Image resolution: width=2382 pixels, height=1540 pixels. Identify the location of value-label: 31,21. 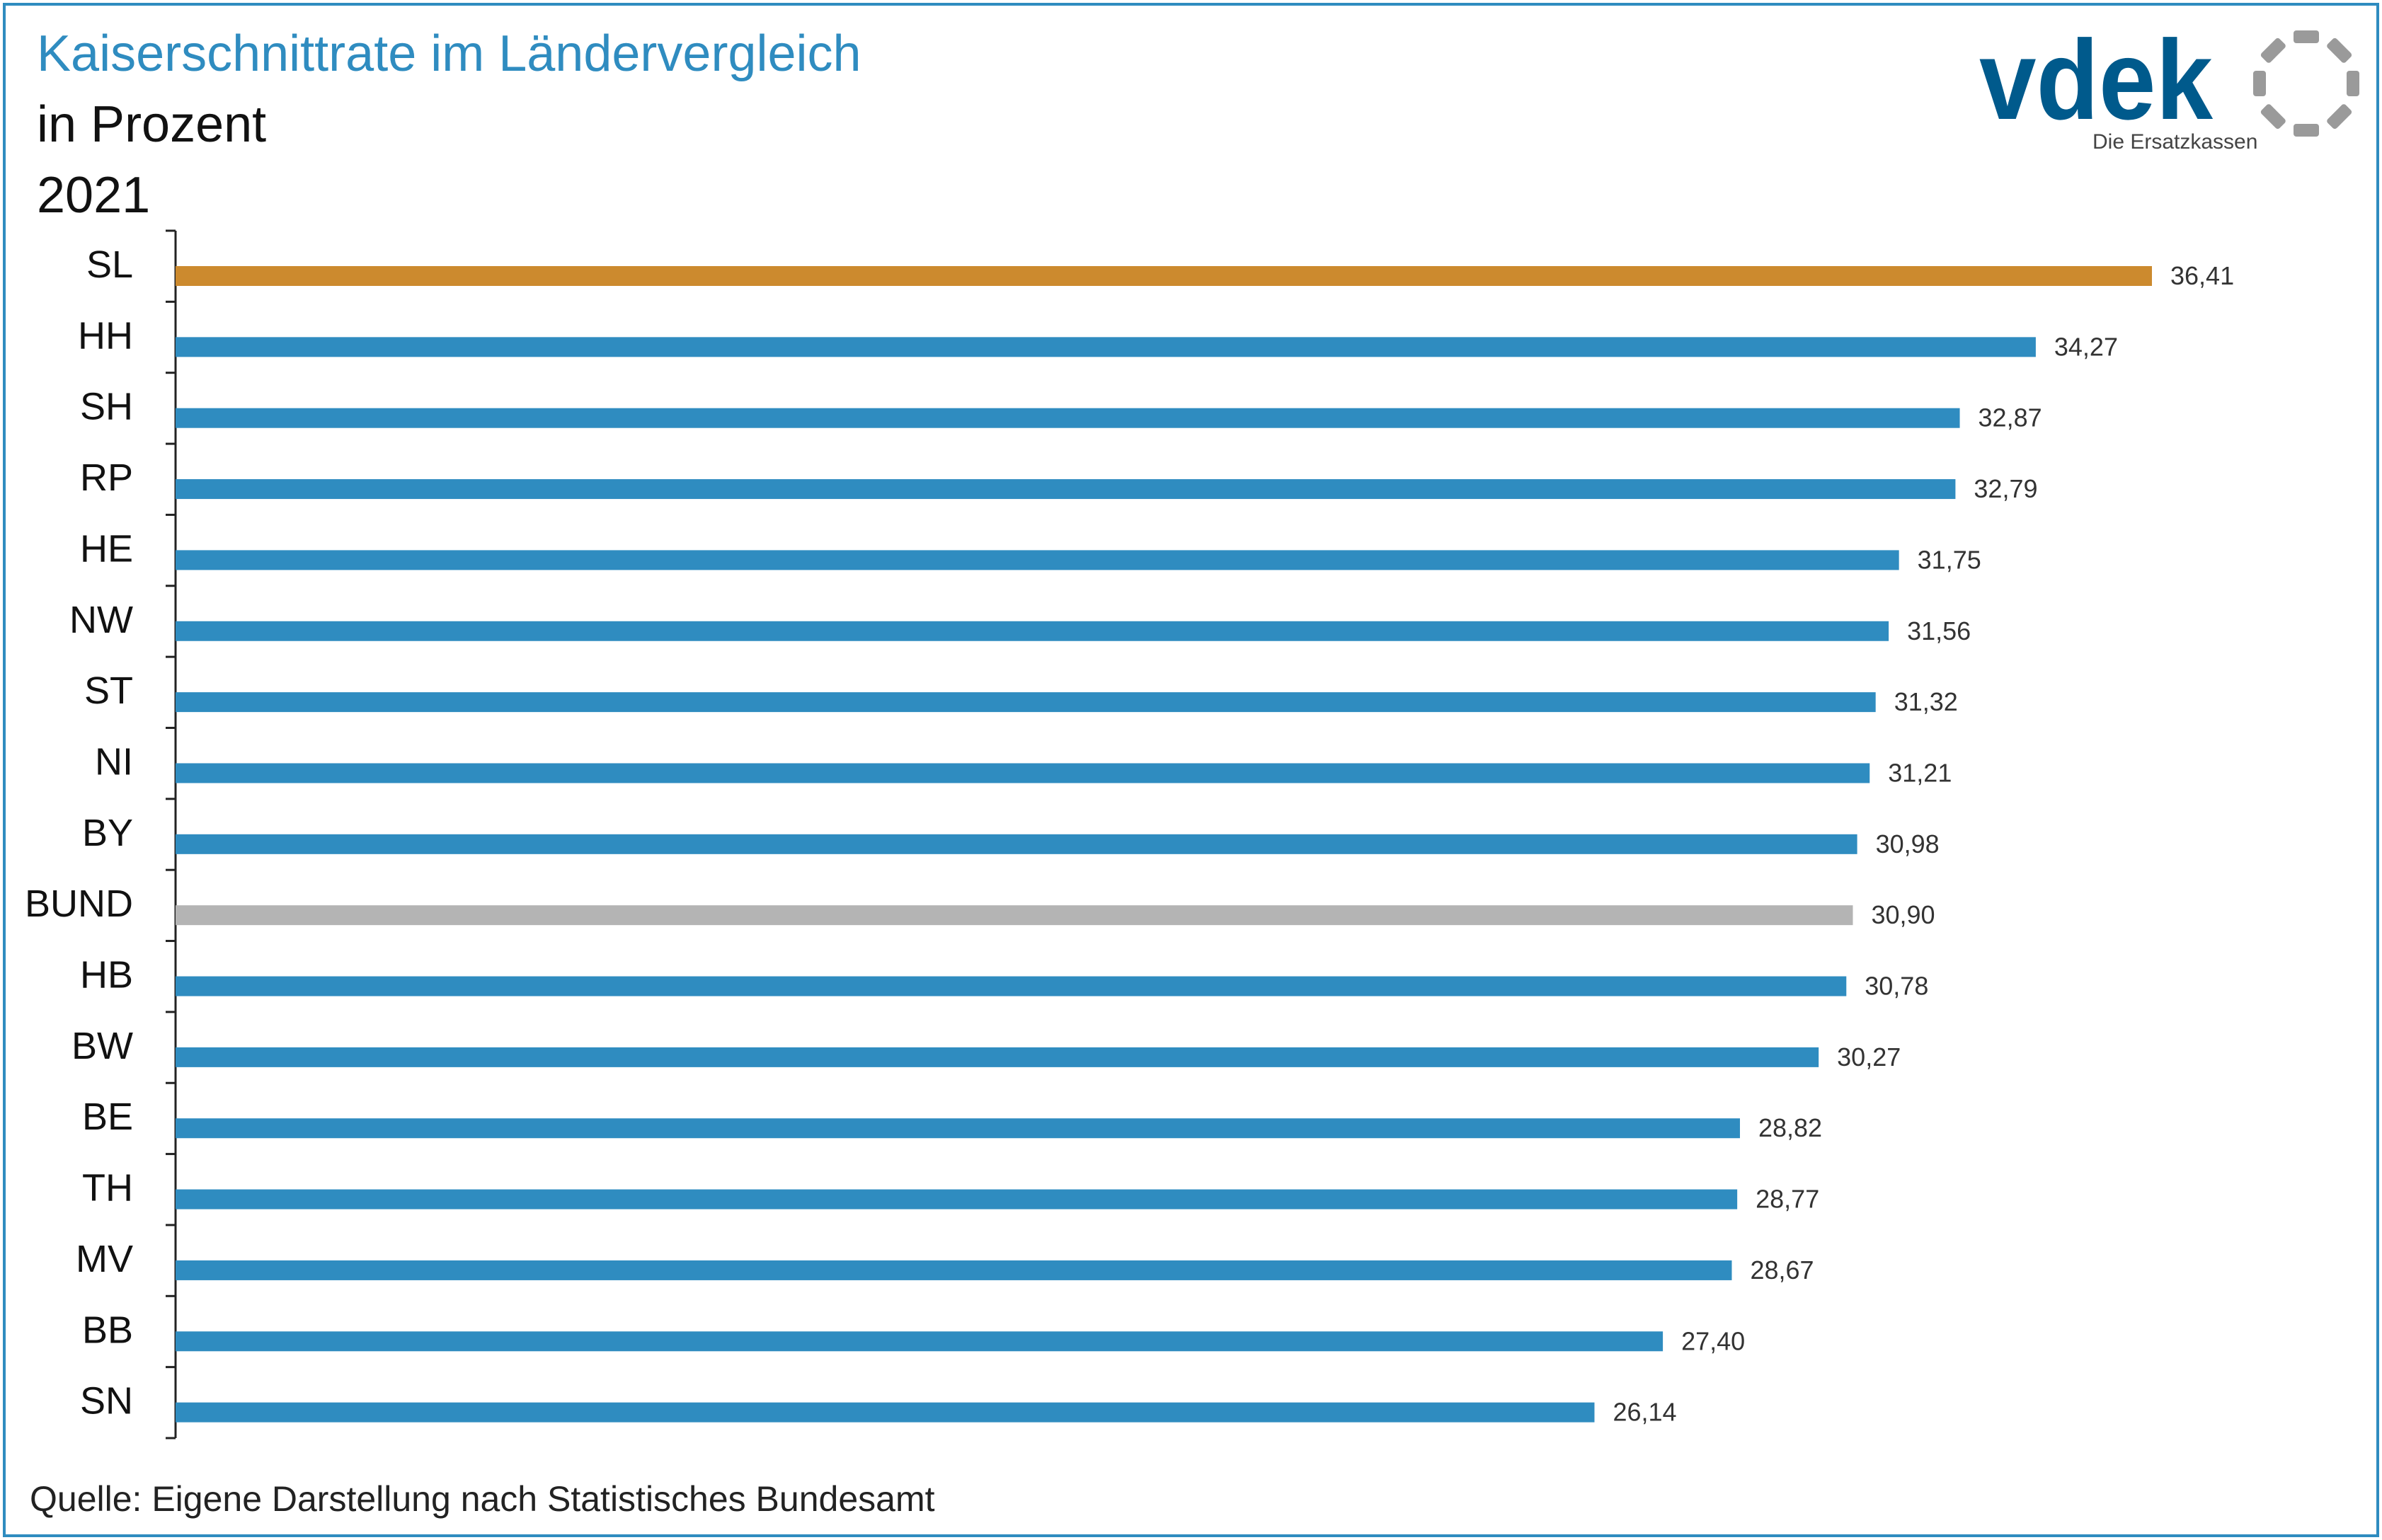
(1920, 772).